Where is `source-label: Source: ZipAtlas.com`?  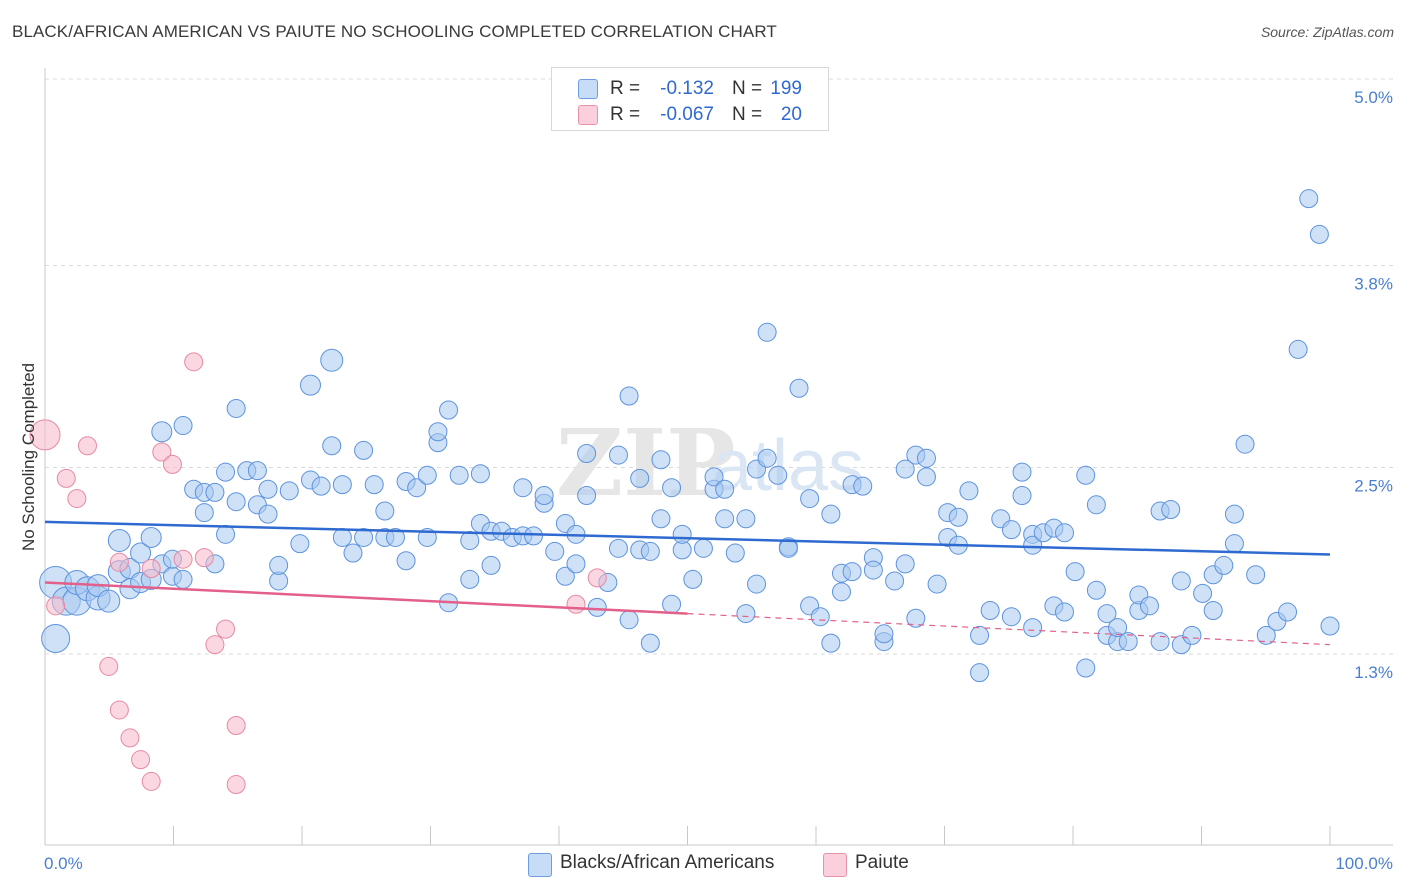 source-label: Source: ZipAtlas.com is located at coordinates (1327, 32).